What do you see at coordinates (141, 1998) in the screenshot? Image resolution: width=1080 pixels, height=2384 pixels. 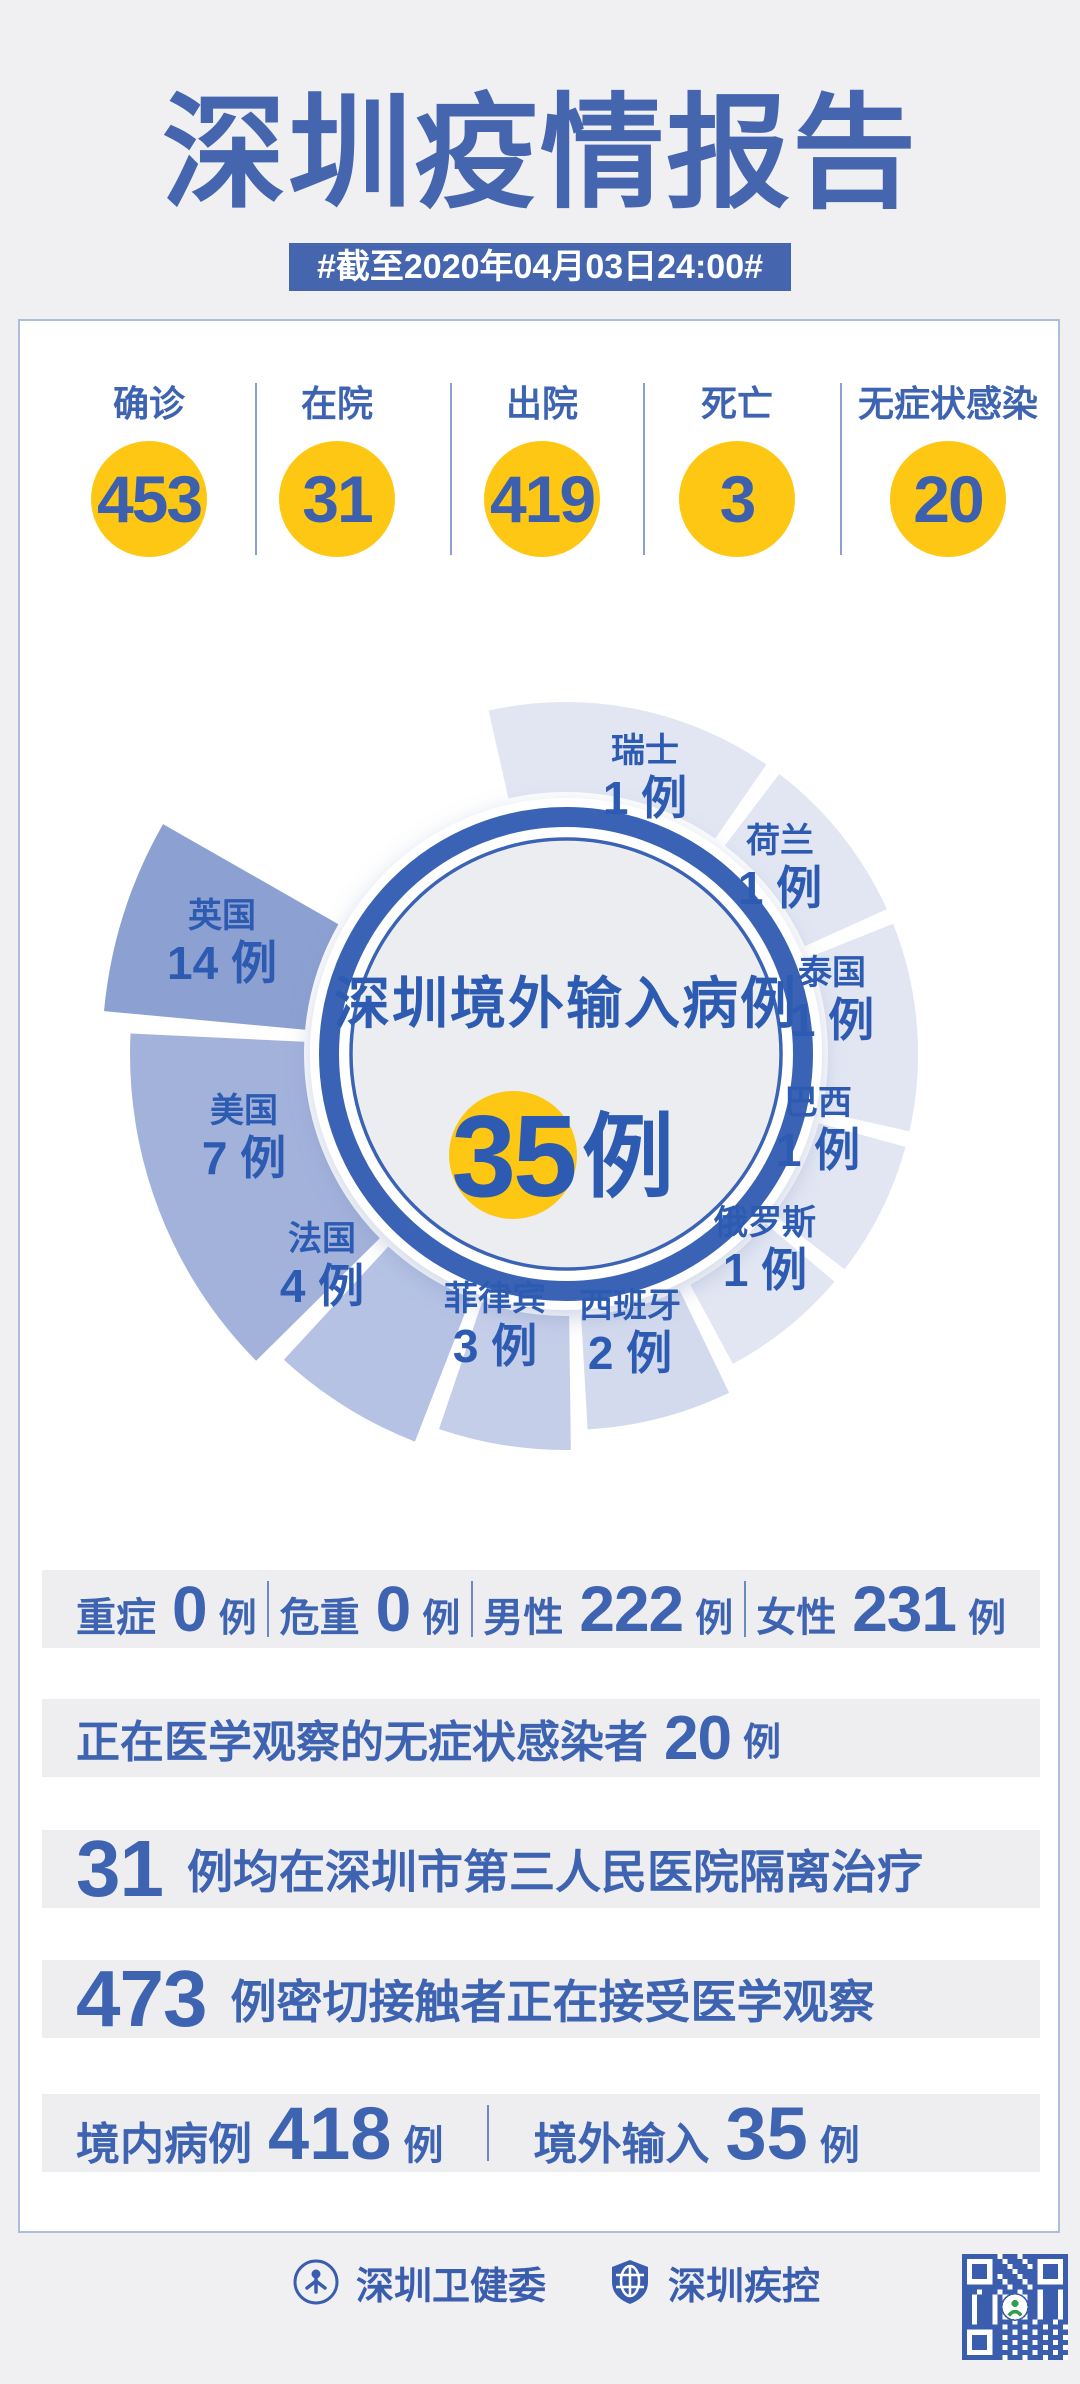 I see `row-value: 473` at bounding box center [141, 1998].